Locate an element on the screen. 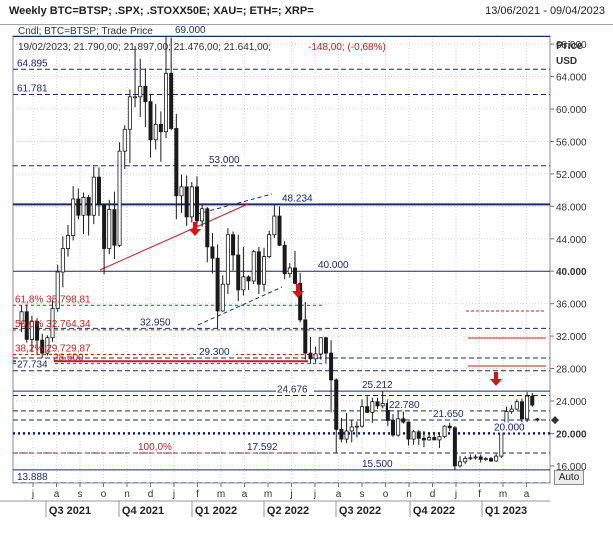  channel-line-lower is located at coordinates (240, 306).